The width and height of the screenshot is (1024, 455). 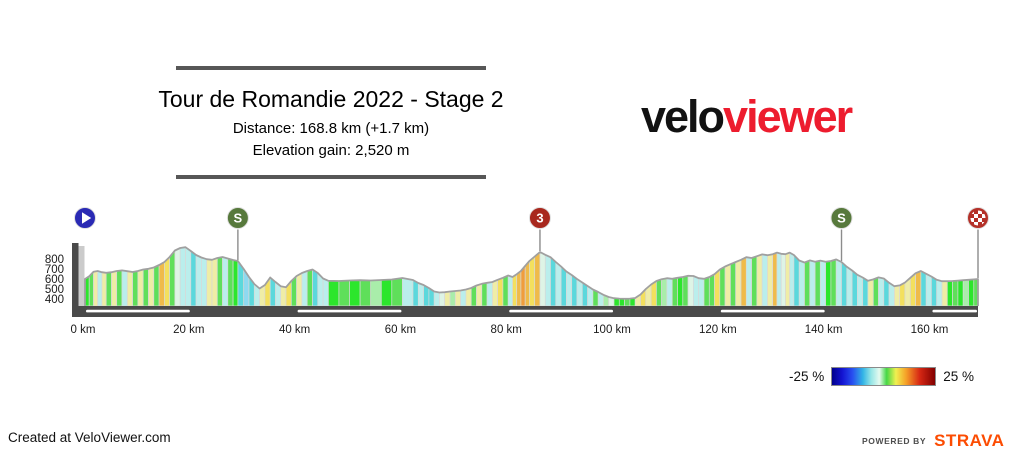 I want to click on legend-gradient-bar, so click(x=884, y=376).